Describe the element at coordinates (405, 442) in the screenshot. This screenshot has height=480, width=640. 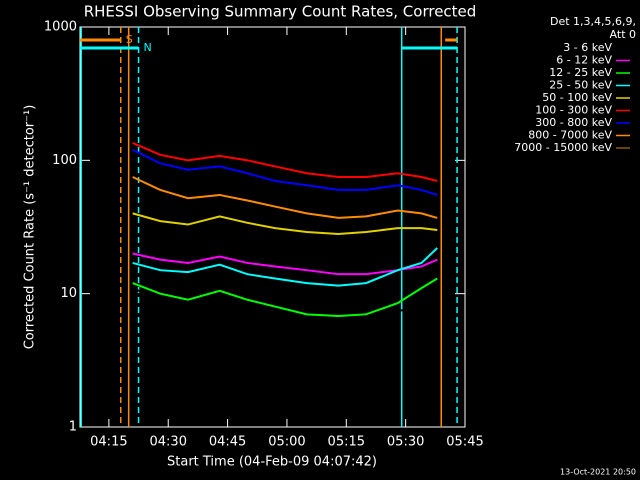
I see `x-tick-label: 05:30` at that location.